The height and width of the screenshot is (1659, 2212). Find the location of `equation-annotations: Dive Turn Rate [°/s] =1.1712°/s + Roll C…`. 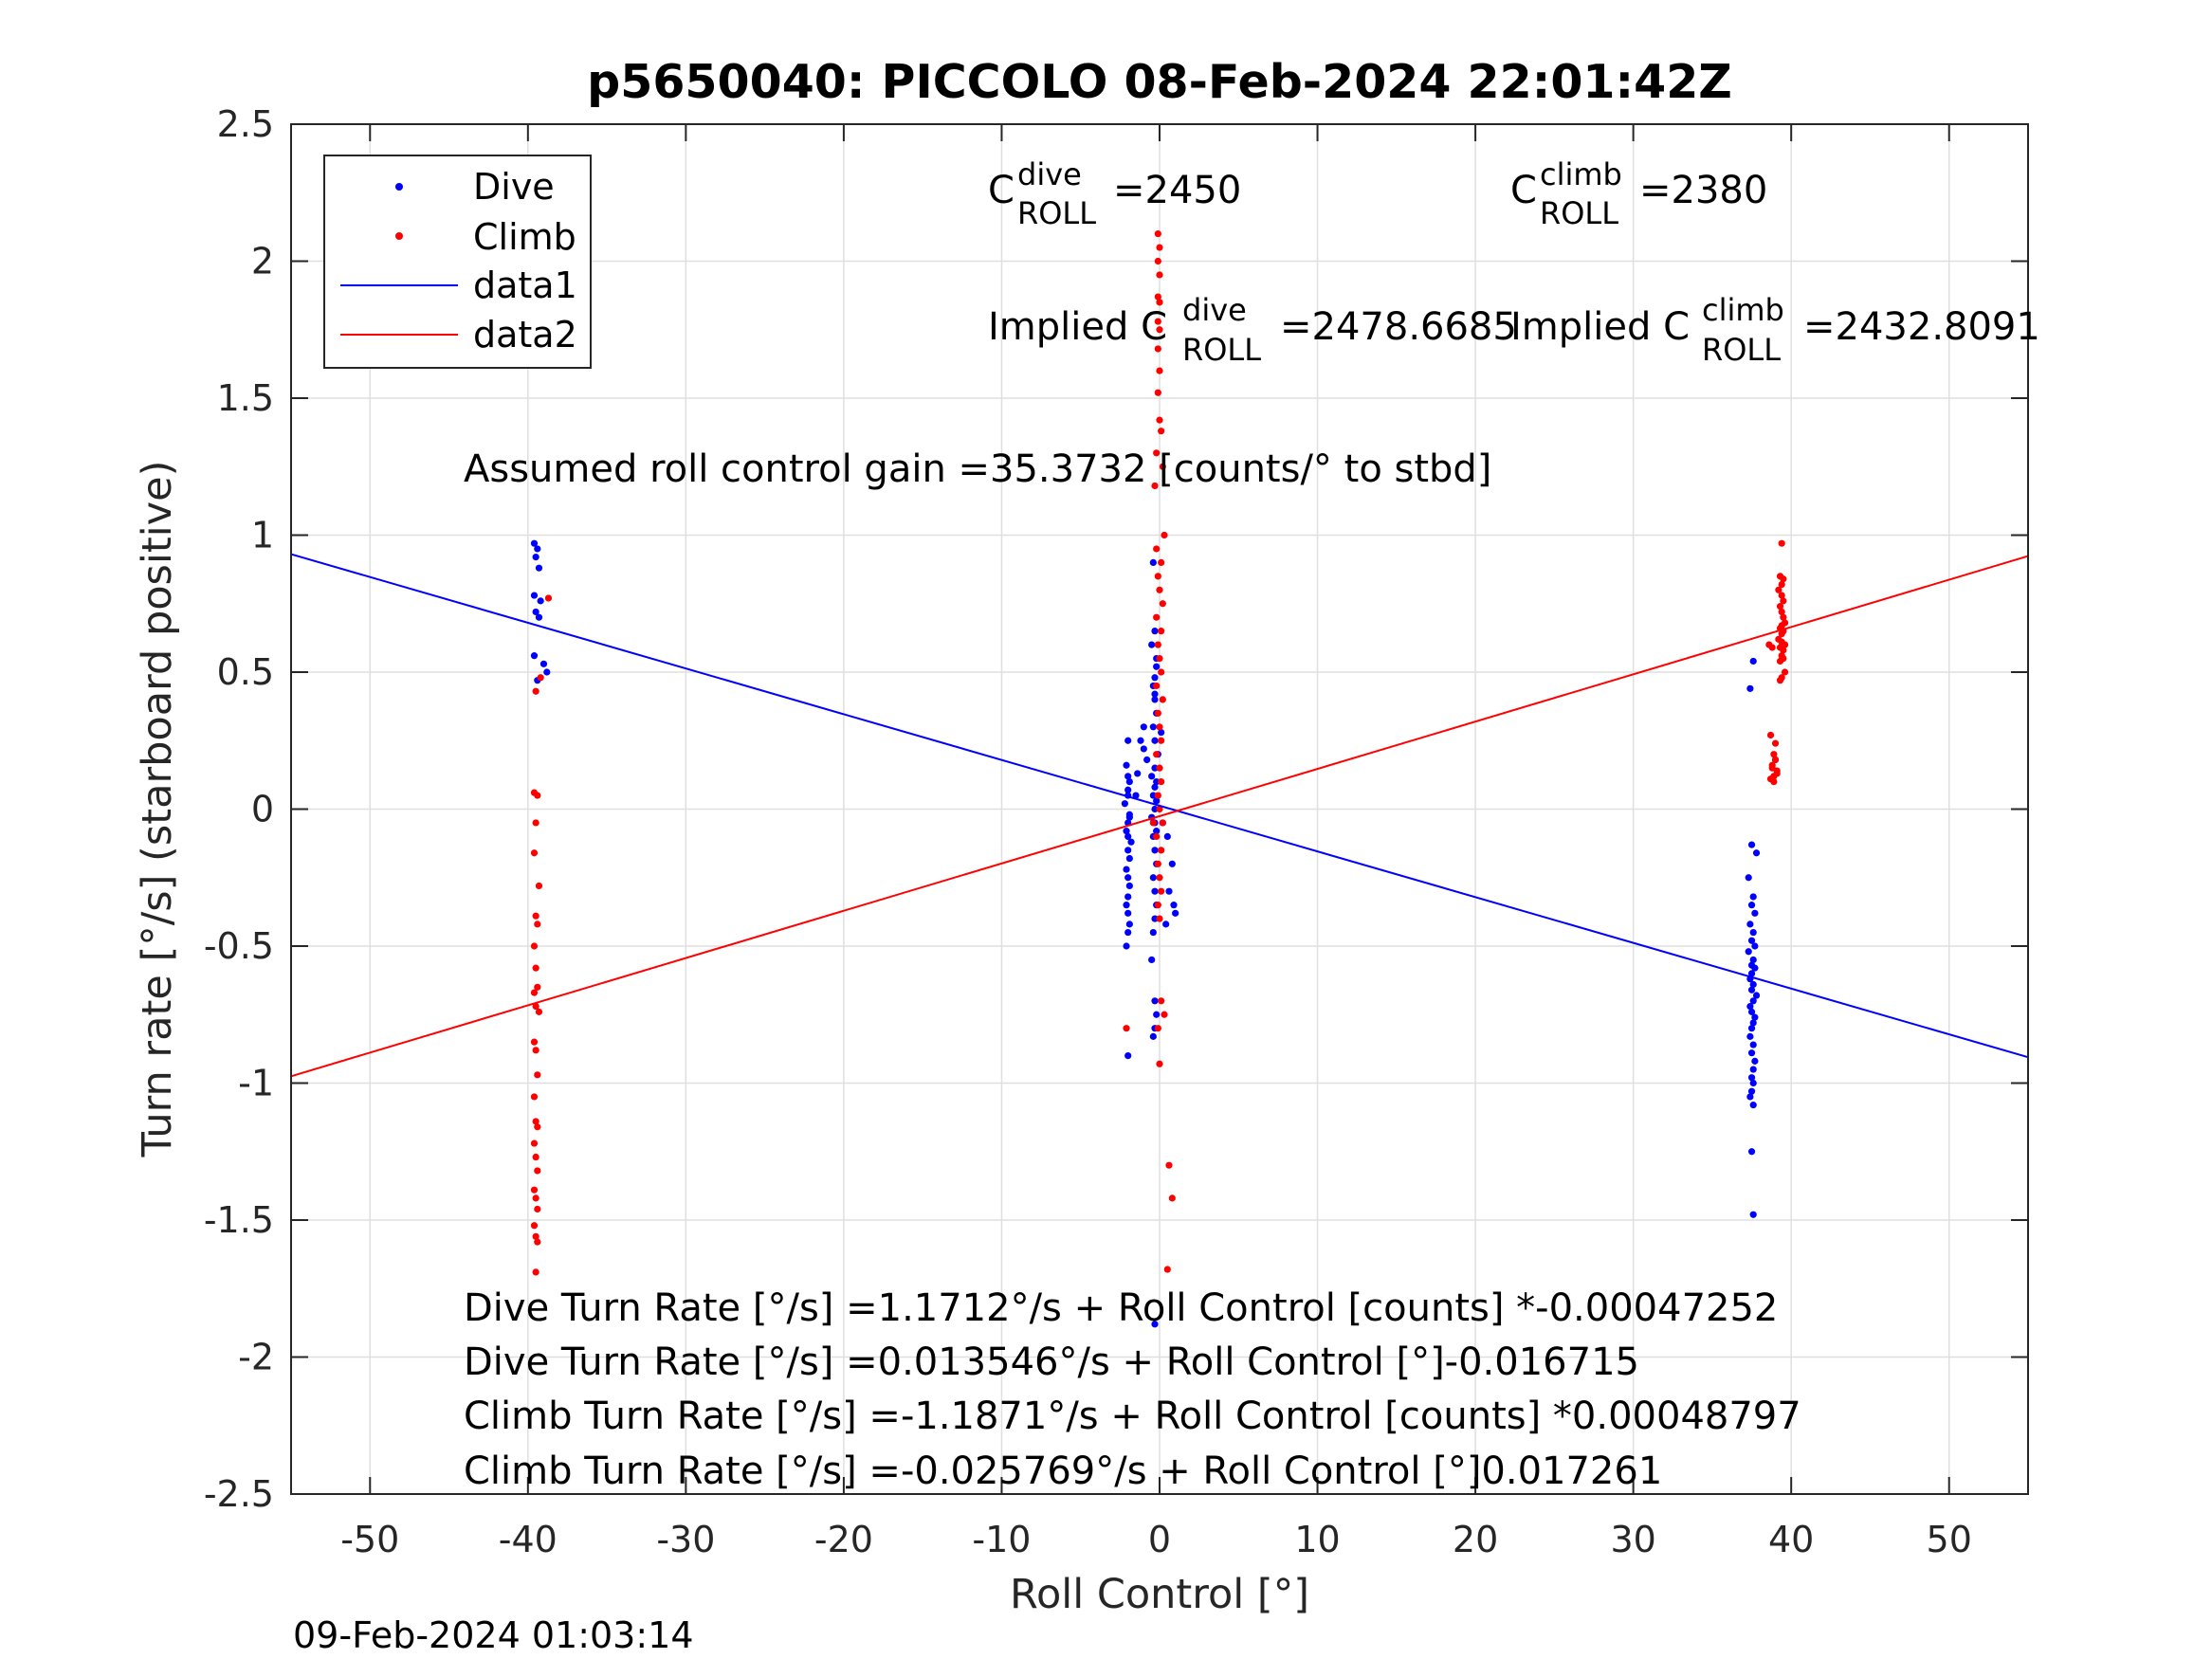

equation-annotations: Dive Turn Rate [°/s] =1.1712°/s + Roll C… is located at coordinates (1132, 1389).